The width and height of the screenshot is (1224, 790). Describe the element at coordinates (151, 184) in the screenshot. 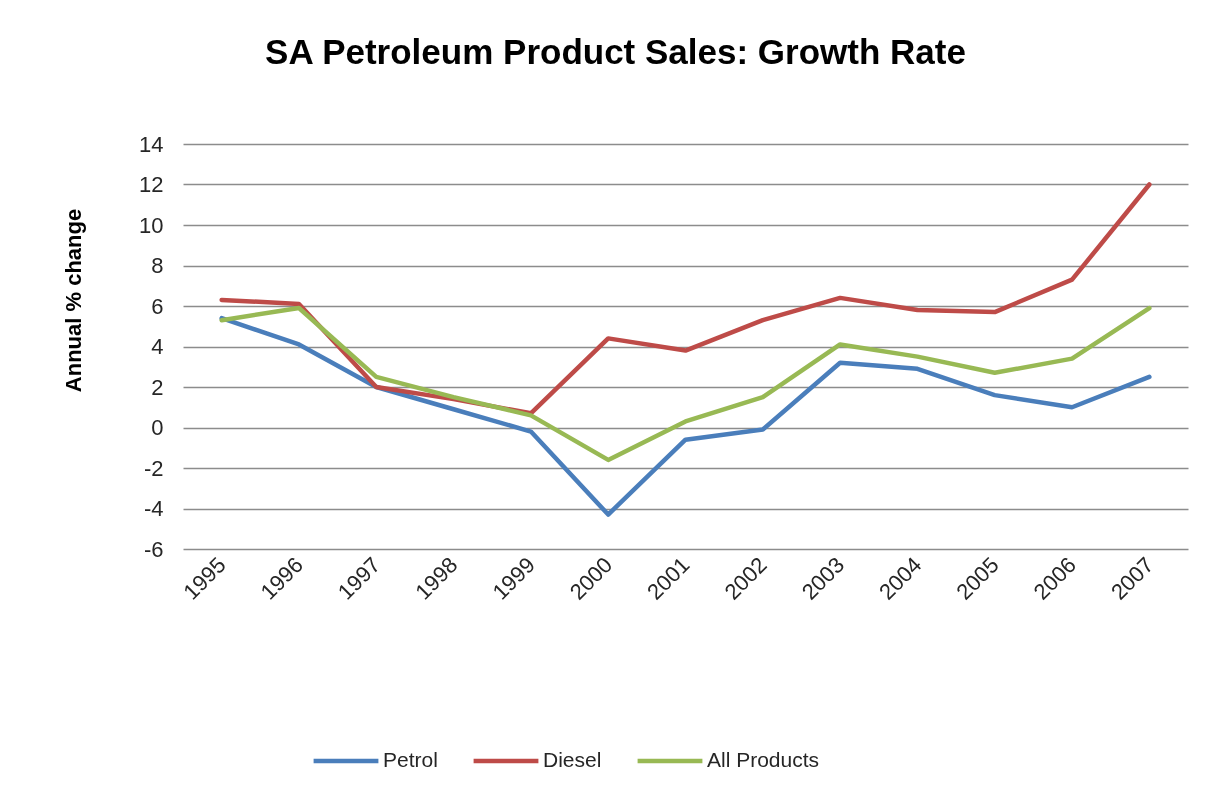

I see `y-tick-label: 12` at that location.